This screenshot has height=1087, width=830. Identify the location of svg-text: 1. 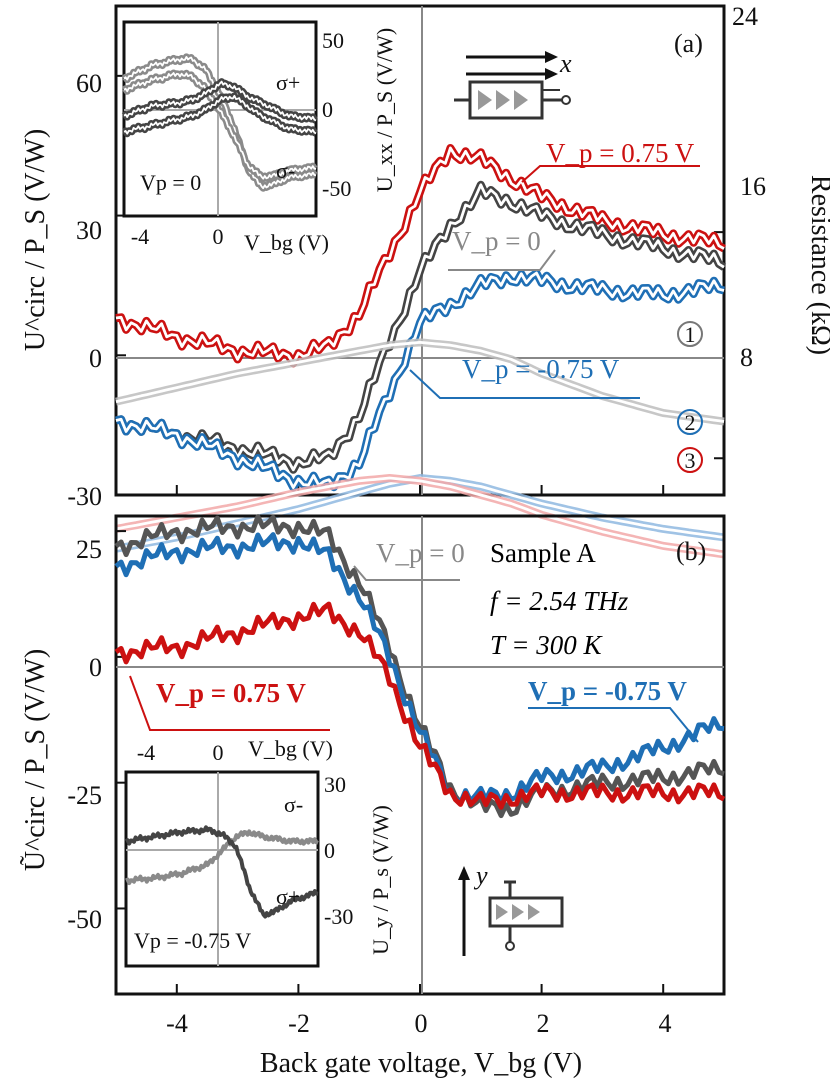
(690, 334).